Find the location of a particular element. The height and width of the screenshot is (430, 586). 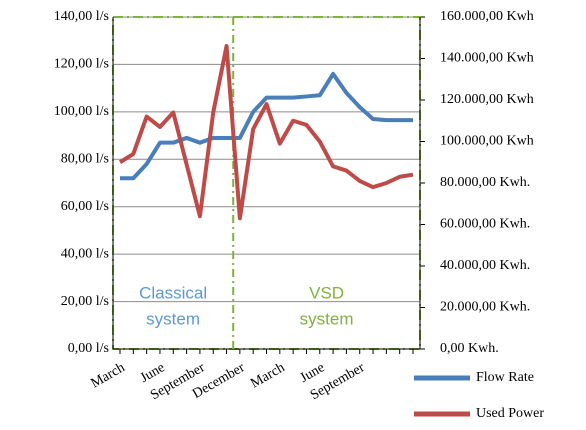

y-tick-label: 140,00 l/s is located at coordinates (81, 16).